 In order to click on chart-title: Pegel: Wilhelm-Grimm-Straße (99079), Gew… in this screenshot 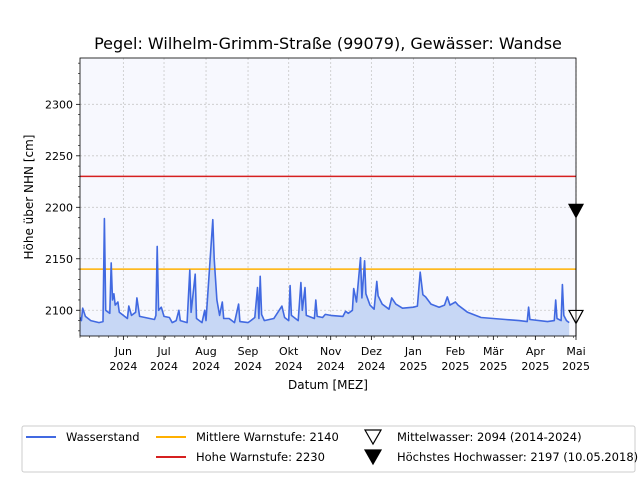, I will do `click(328, 43)`.